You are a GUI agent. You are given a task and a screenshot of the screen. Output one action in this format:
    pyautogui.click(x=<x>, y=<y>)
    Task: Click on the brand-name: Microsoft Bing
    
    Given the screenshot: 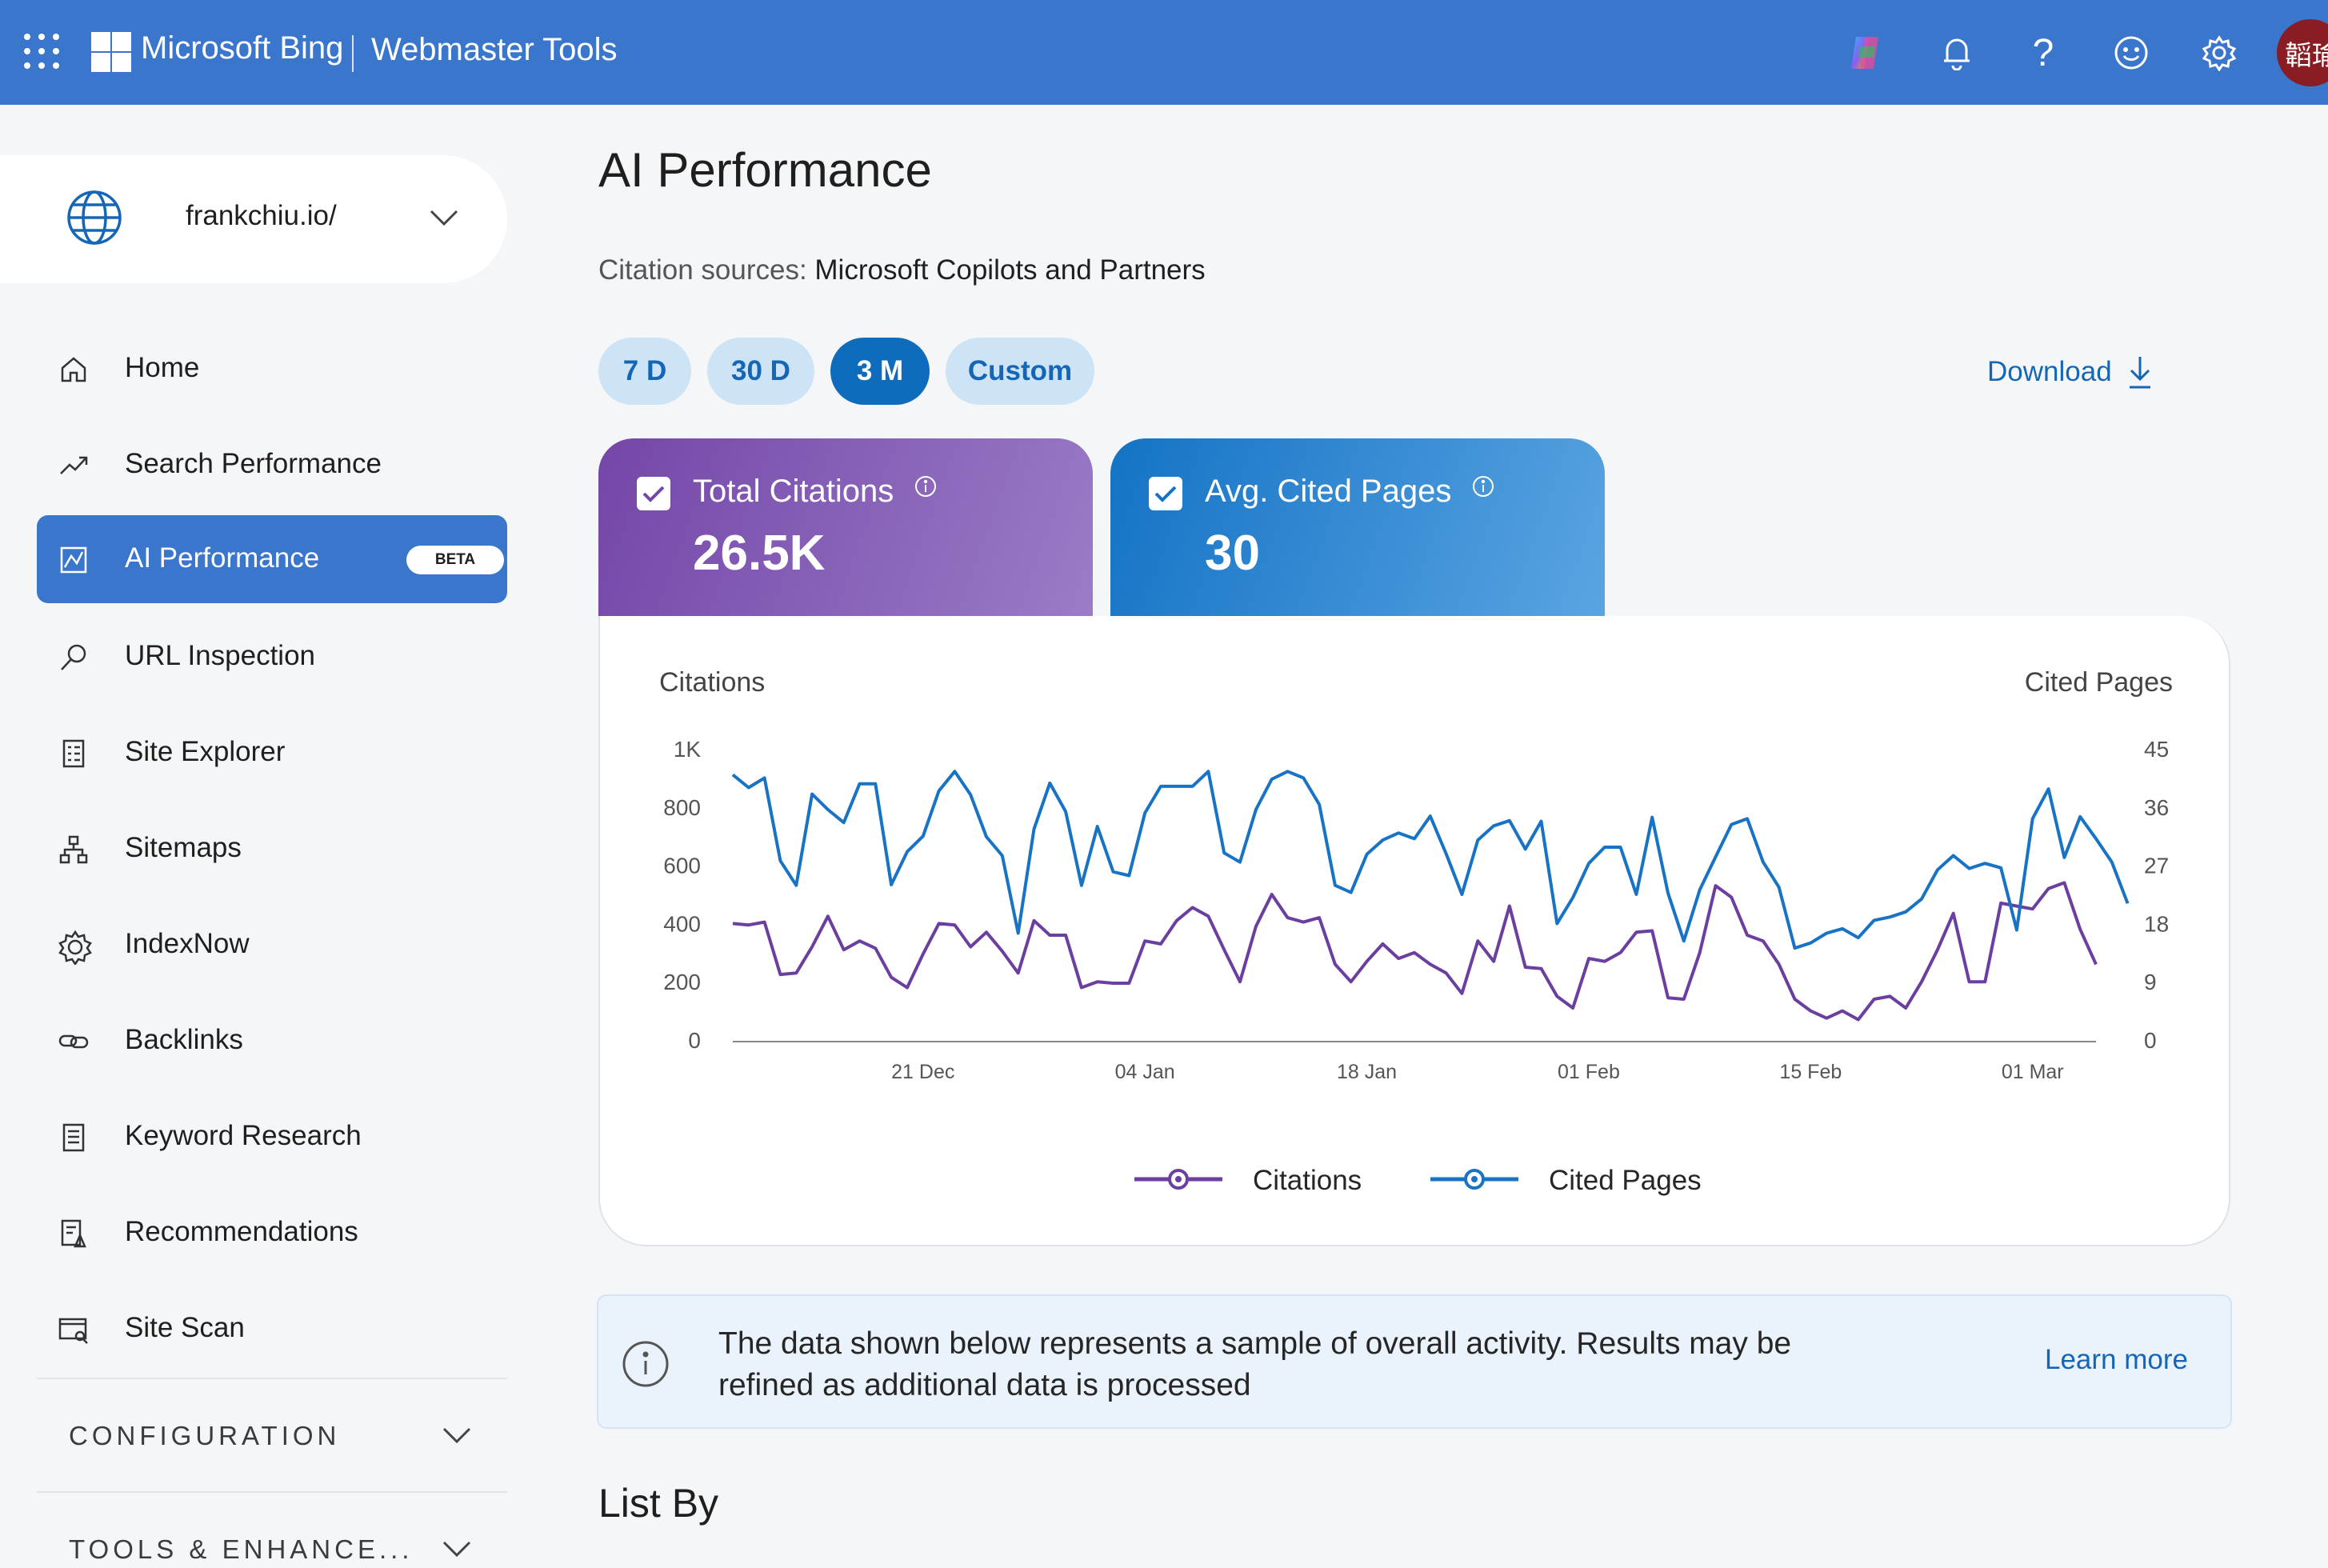 What is the action you would take?
    pyautogui.click(x=242, y=48)
    